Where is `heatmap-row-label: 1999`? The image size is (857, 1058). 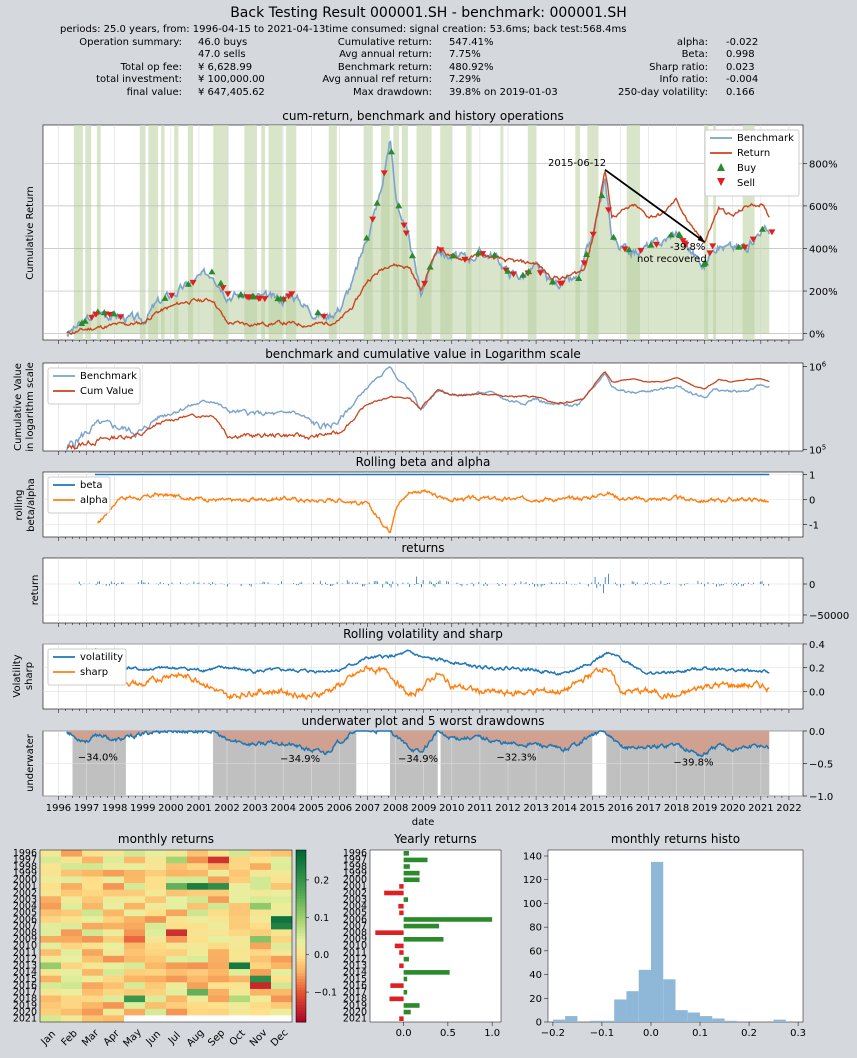
heatmap-row-label: 1999 is located at coordinates (25, 873).